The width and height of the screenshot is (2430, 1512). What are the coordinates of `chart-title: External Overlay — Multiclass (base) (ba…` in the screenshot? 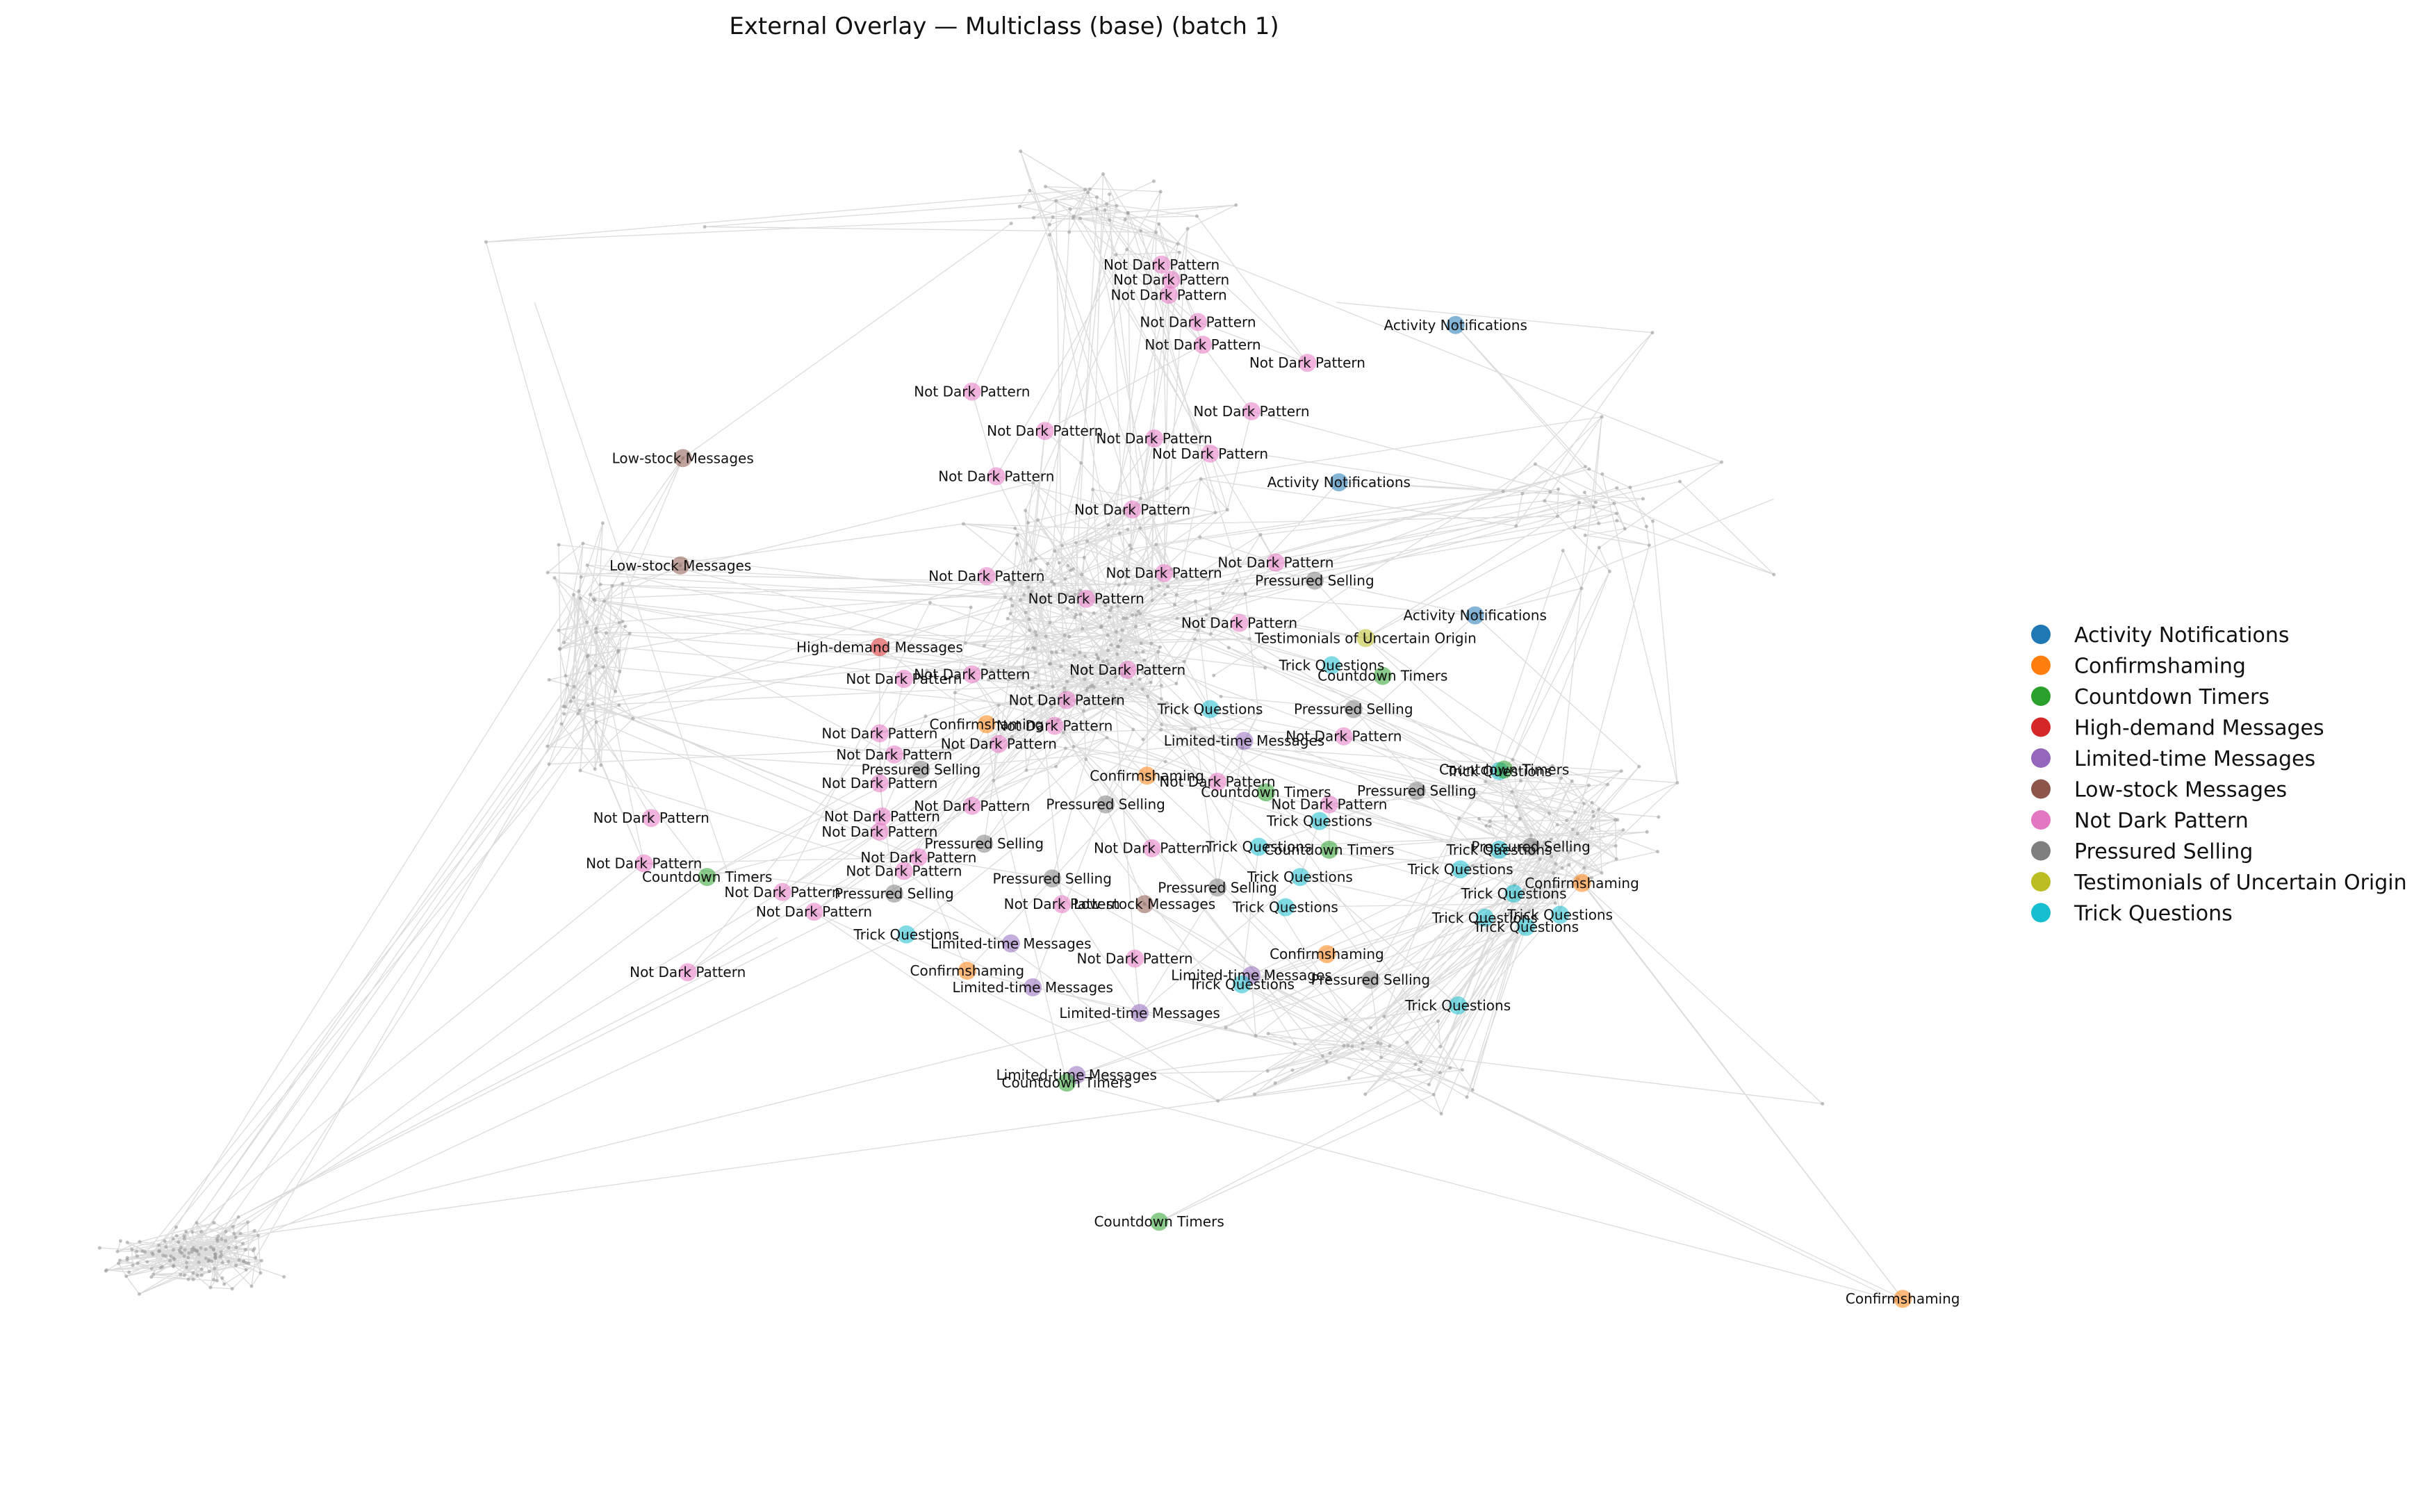 It's located at (1004, 26).